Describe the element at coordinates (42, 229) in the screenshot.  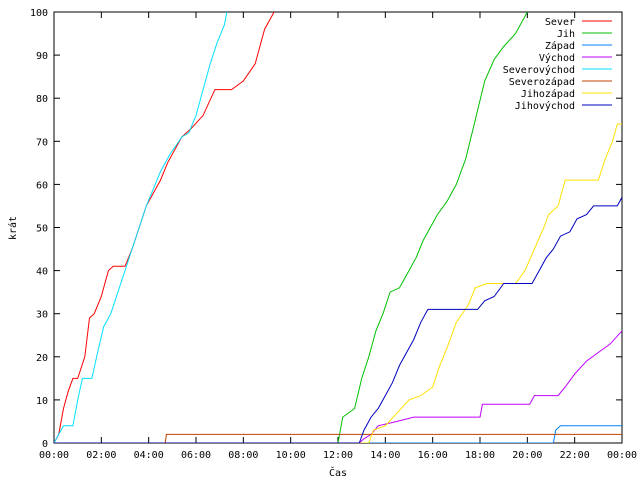
I see `y-tick-label: 50` at that location.